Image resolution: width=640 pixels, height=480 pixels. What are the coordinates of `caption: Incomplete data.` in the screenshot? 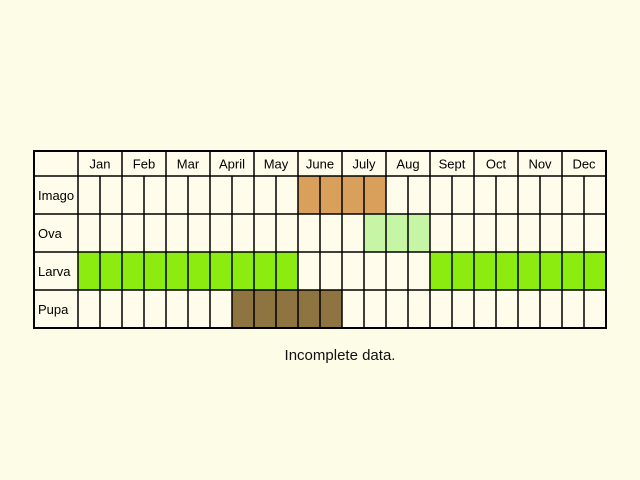 It's located at (340, 355).